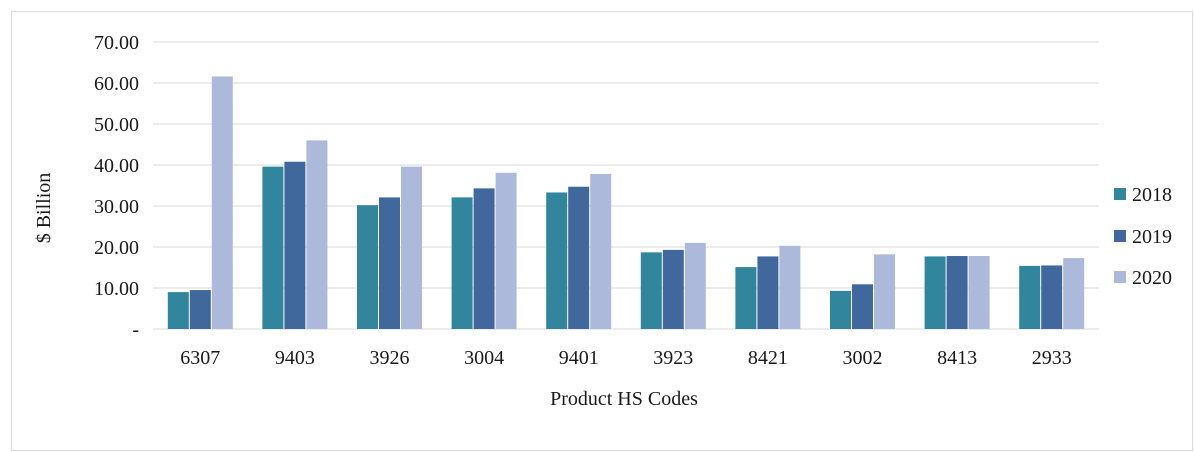 Image resolution: width=1194 pixels, height=452 pixels. What do you see at coordinates (116, 248) in the screenshot?
I see `y-tick-label: 20.00` at bounding box center [116, 248].